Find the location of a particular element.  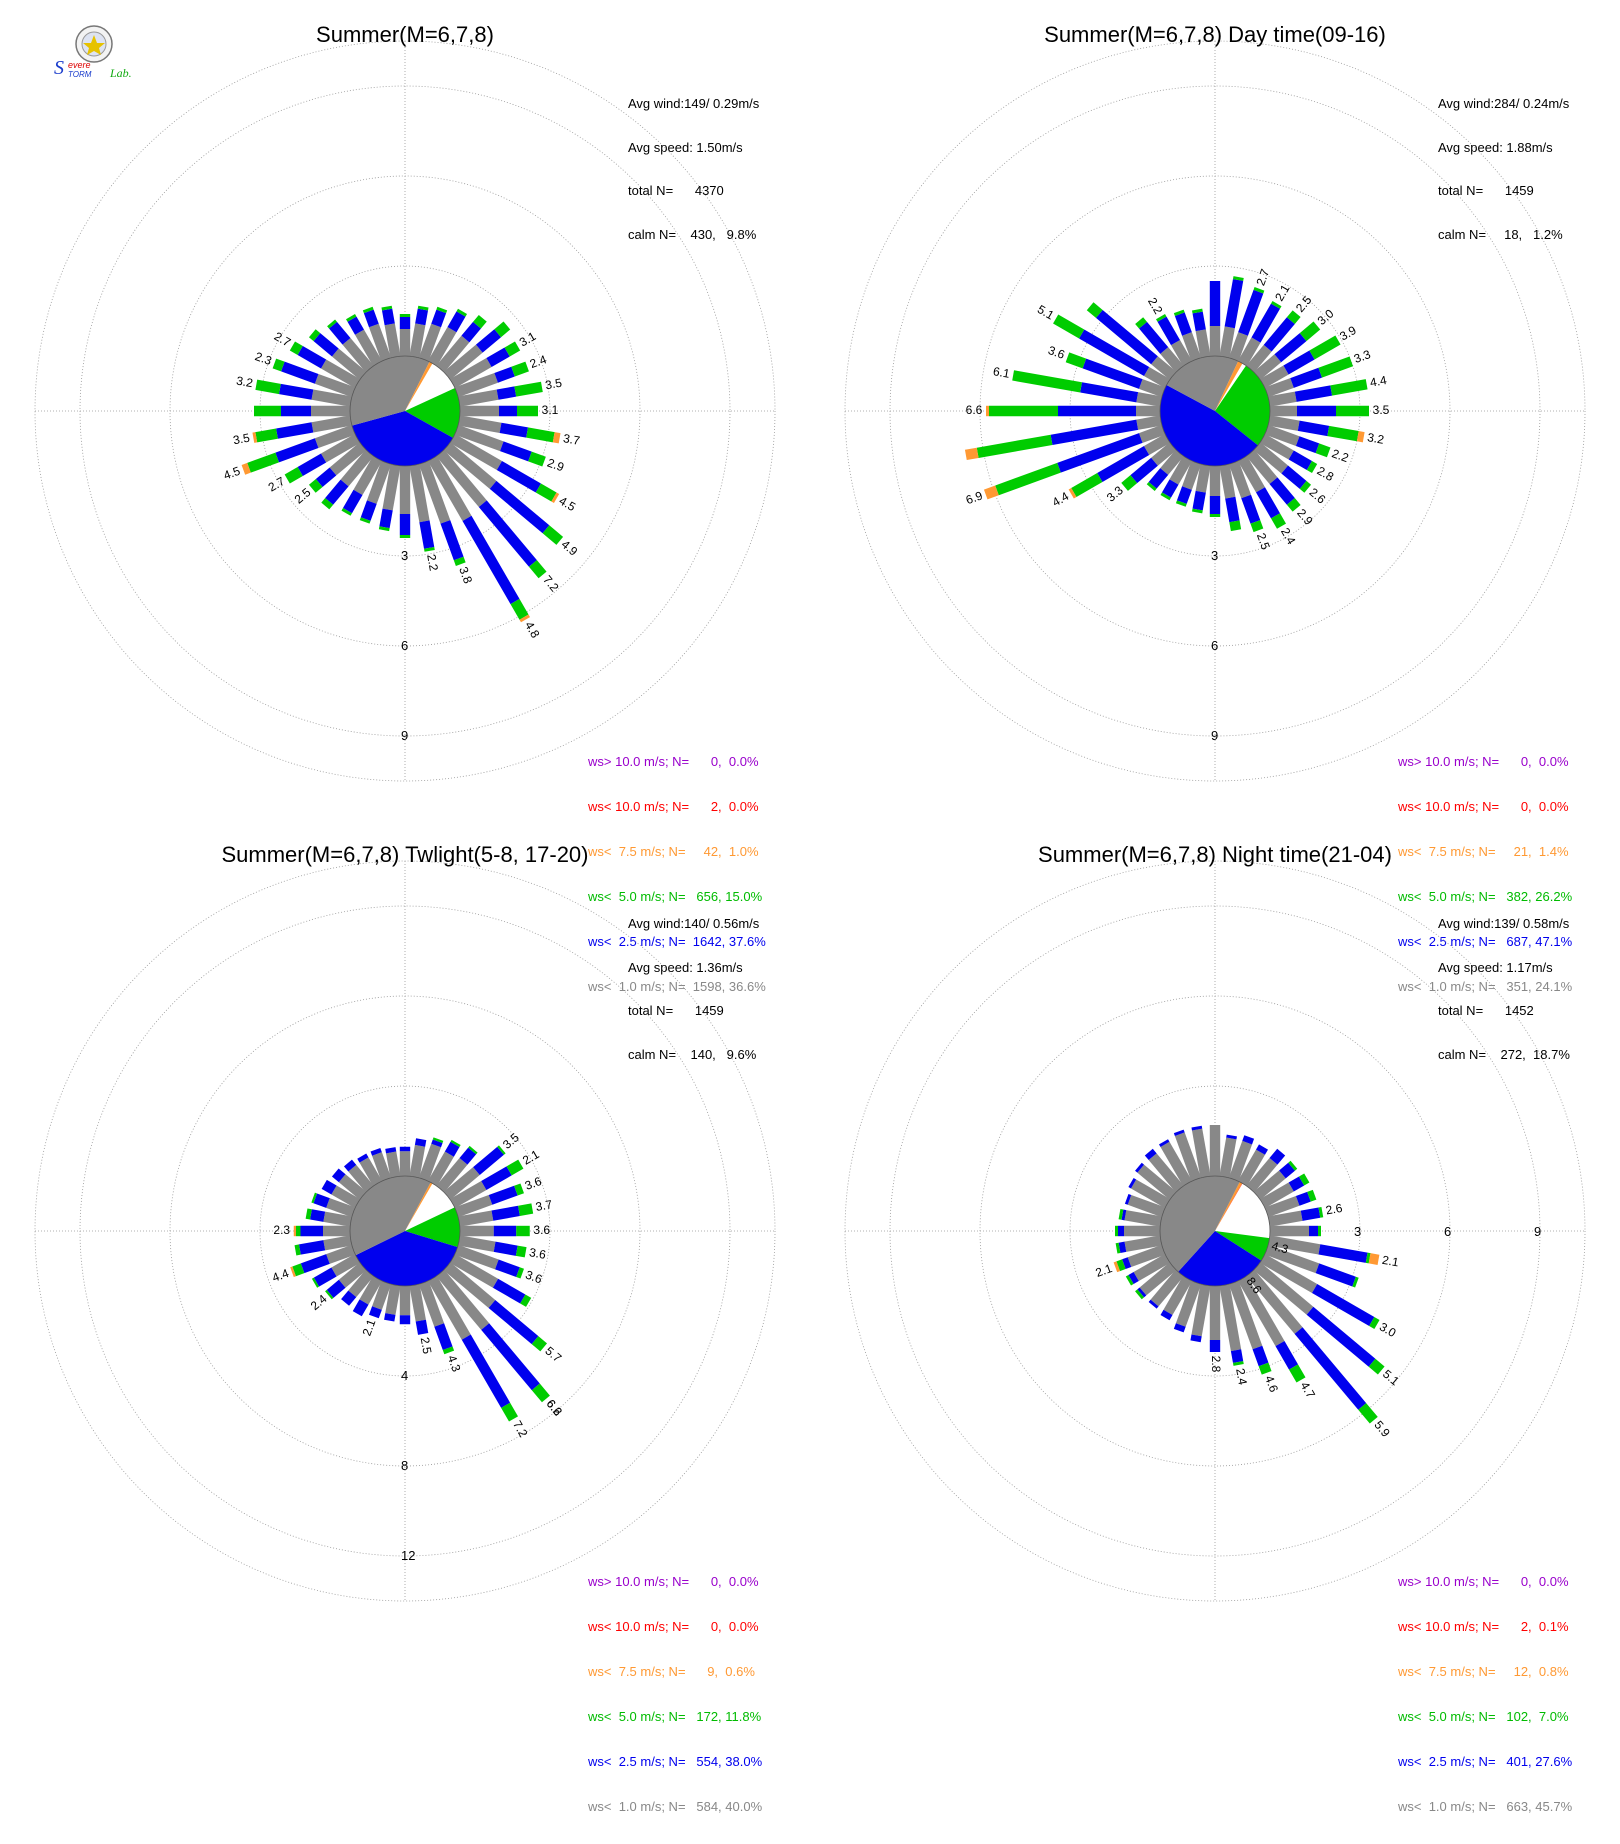

legend-lt10: ws< 10.0 m/s; N= 0, 0.0% is located at coordinates (1483, 806).